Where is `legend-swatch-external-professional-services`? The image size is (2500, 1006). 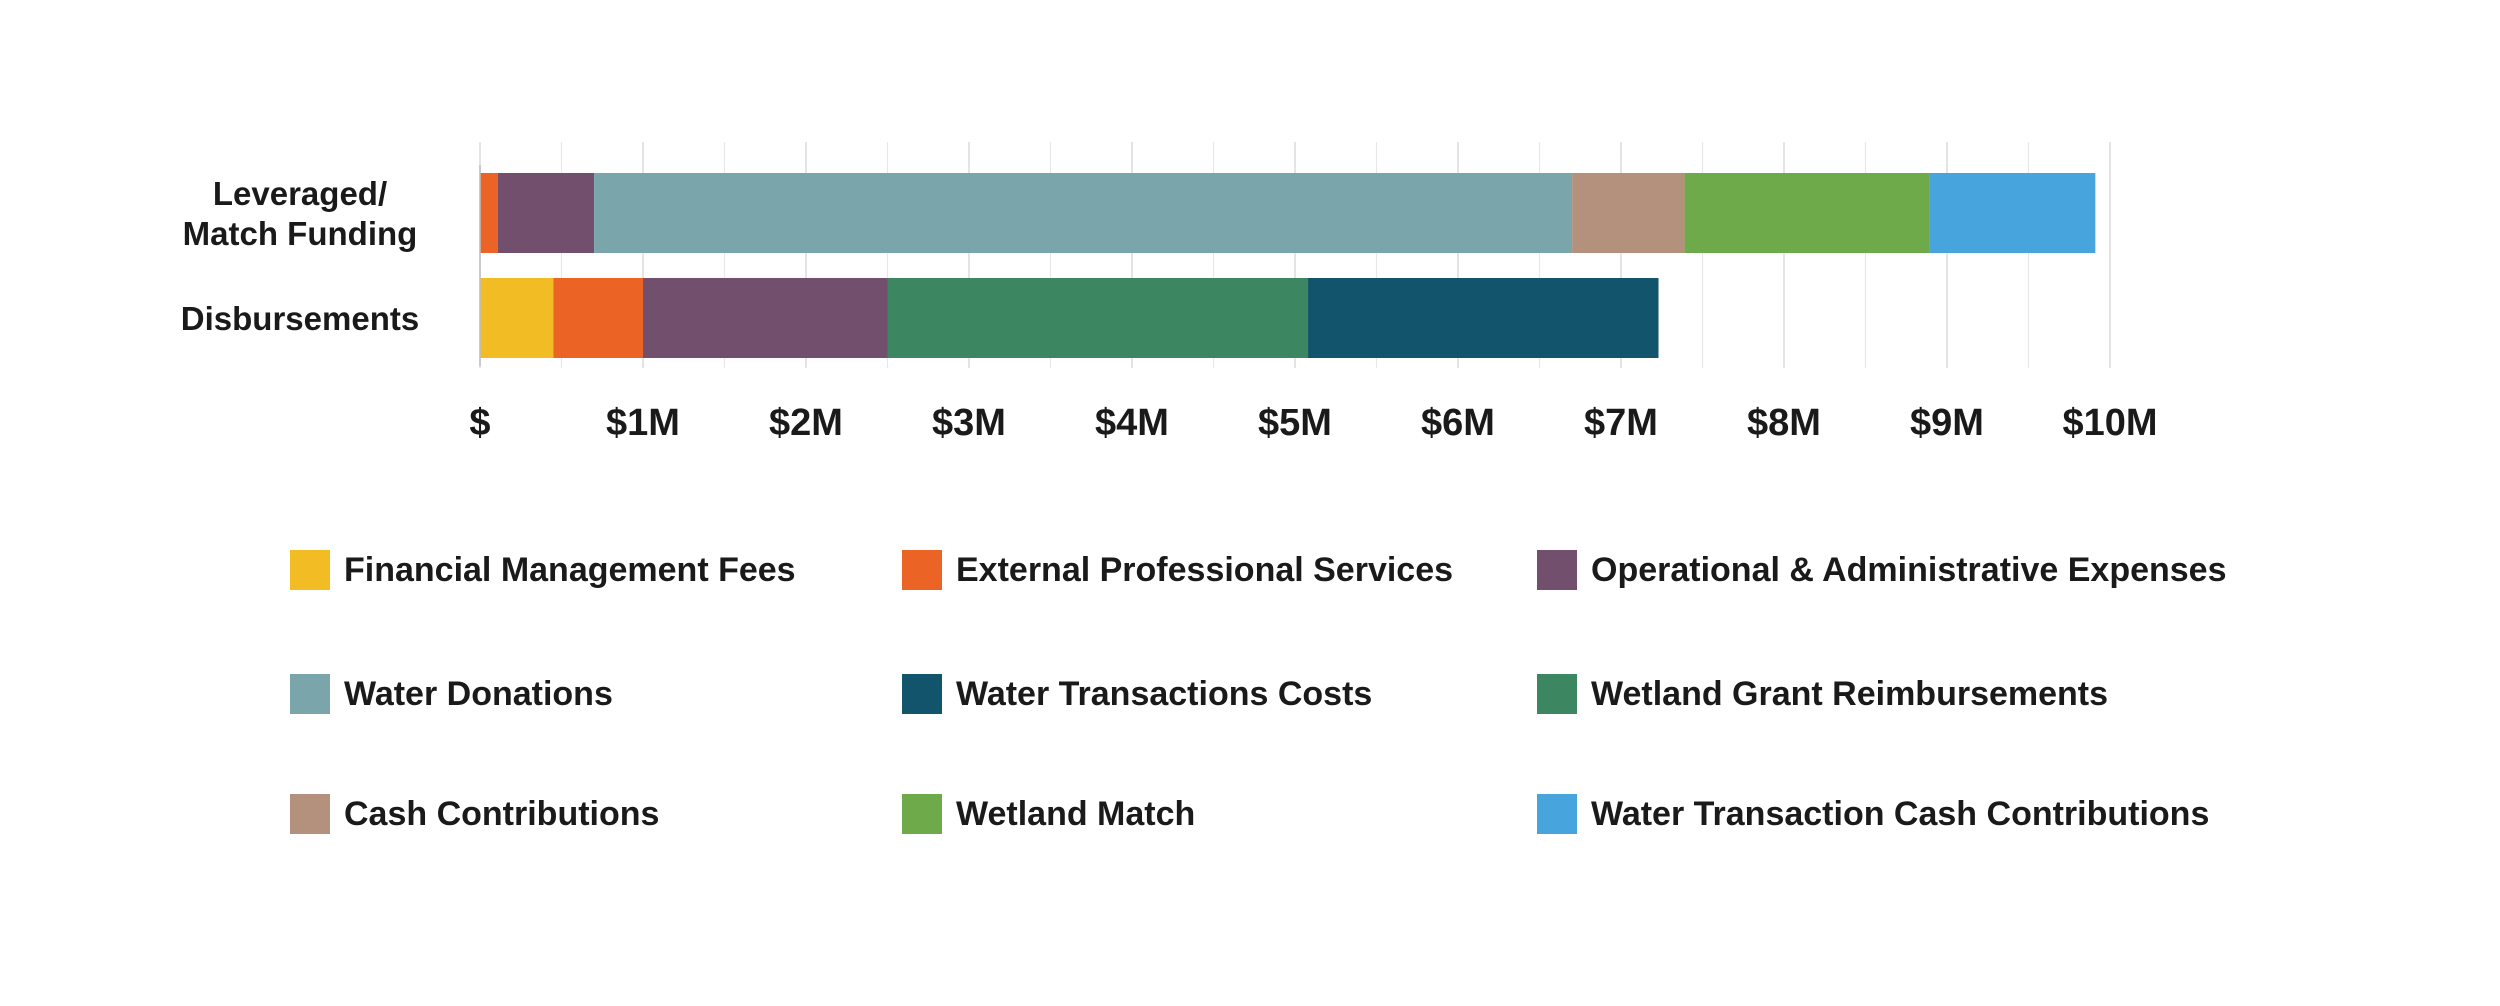 legend-swatch-external-professional-services is located at coordinates (922, 570).